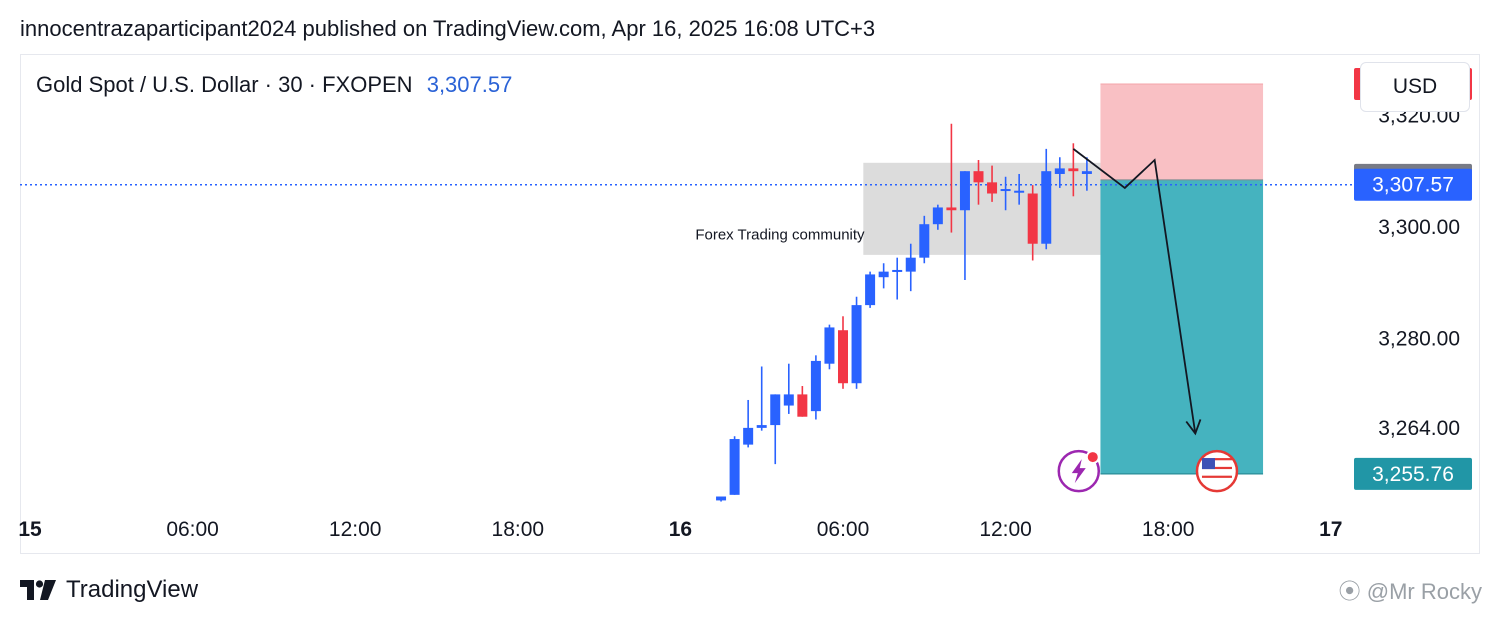 This screenshot has width=1500, height=626. I want to click on position-tool-layer, so click(1182, 279).